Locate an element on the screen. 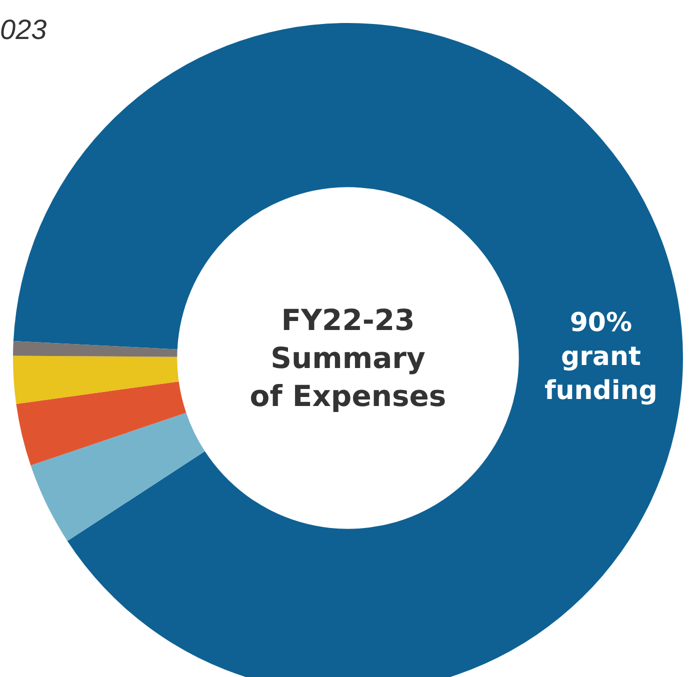  text: 023 is located at coordinates (23, 30).